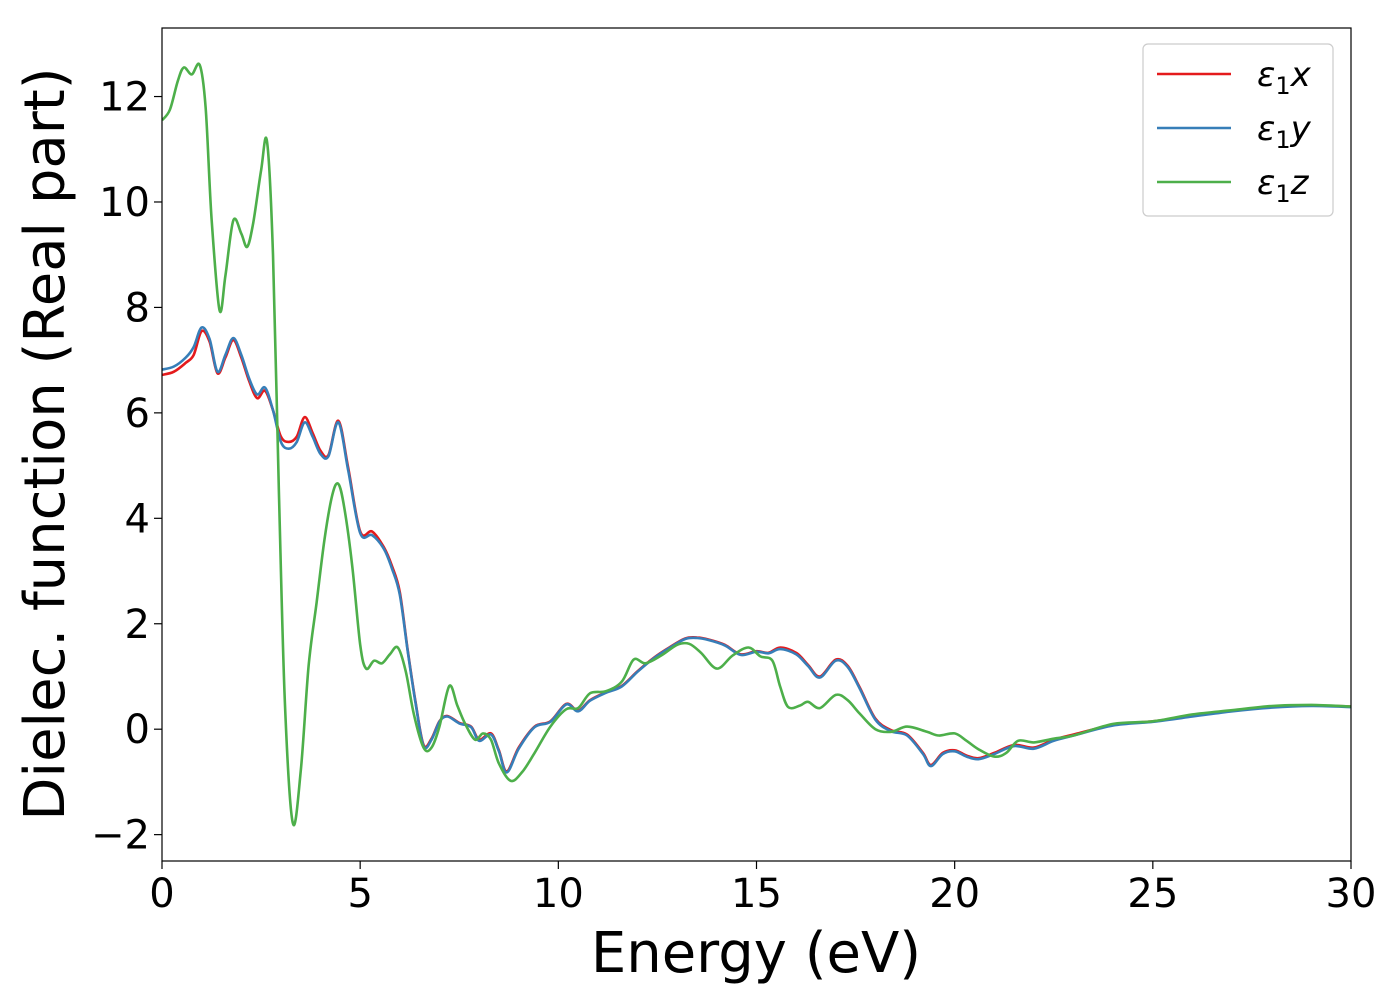 The height and width of the screenshot is (1000, 1400). What do you see at coordinates (756, 953) in the screenshot?
I see `x-axis-label: Energy (eV)` at bounding box center [756, 953].